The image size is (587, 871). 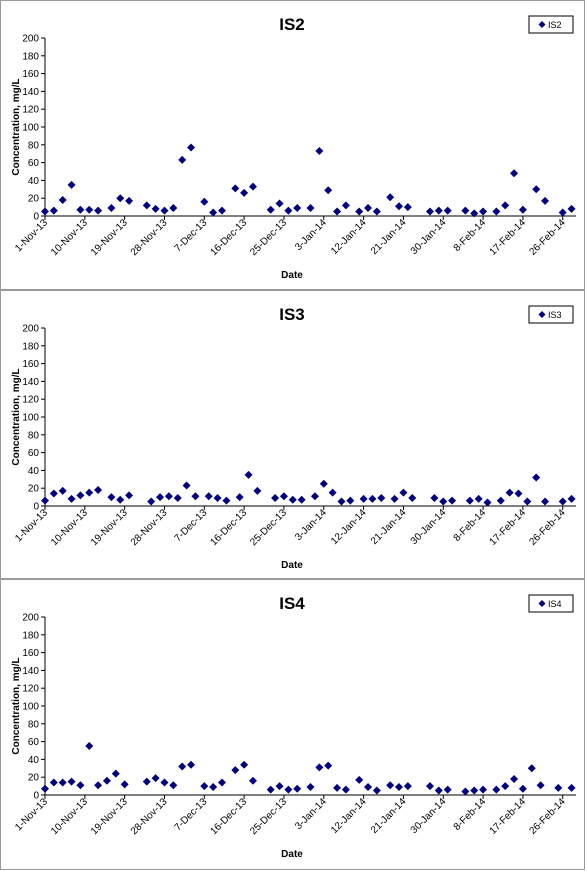 What do you see at coordinates (542, 314) in the screenshot?
I see `legend-marker` at bounding box center [542, 314].